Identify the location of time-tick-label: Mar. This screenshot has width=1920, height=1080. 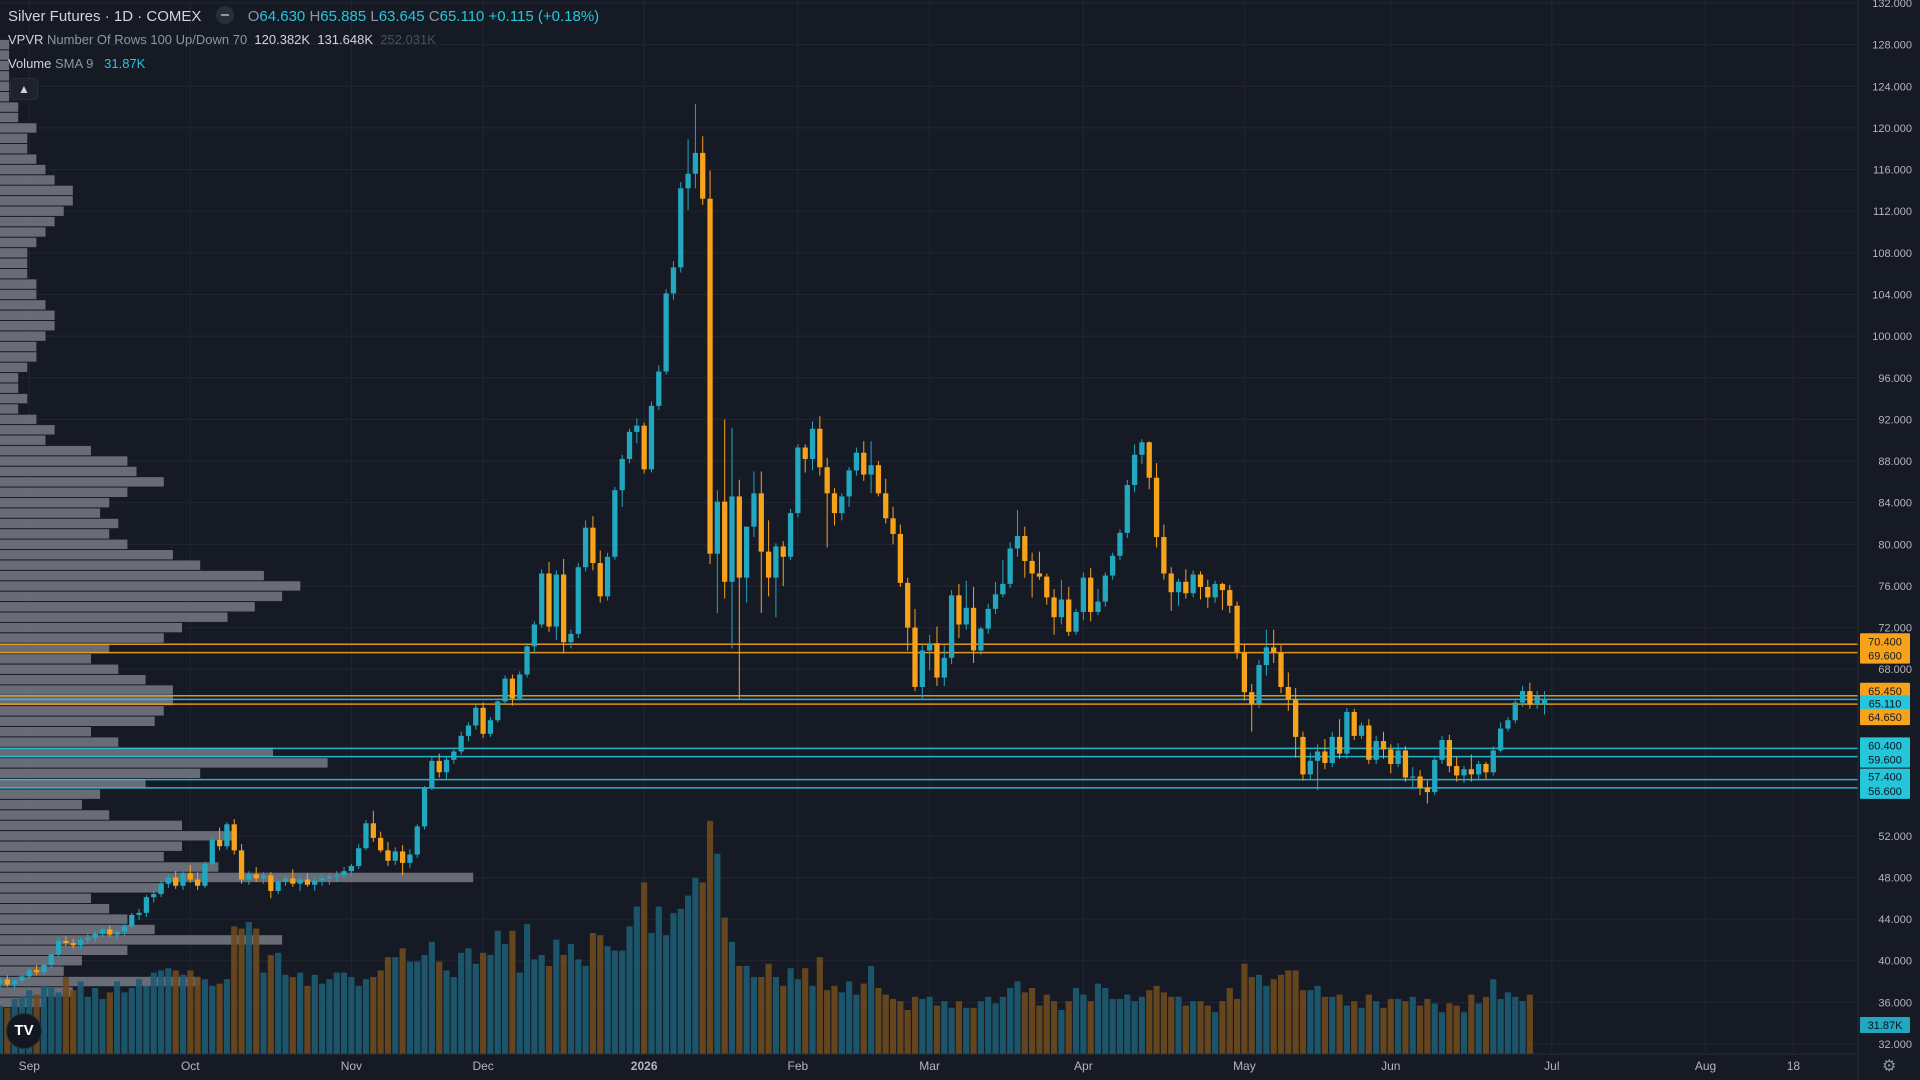
(929, 1066).